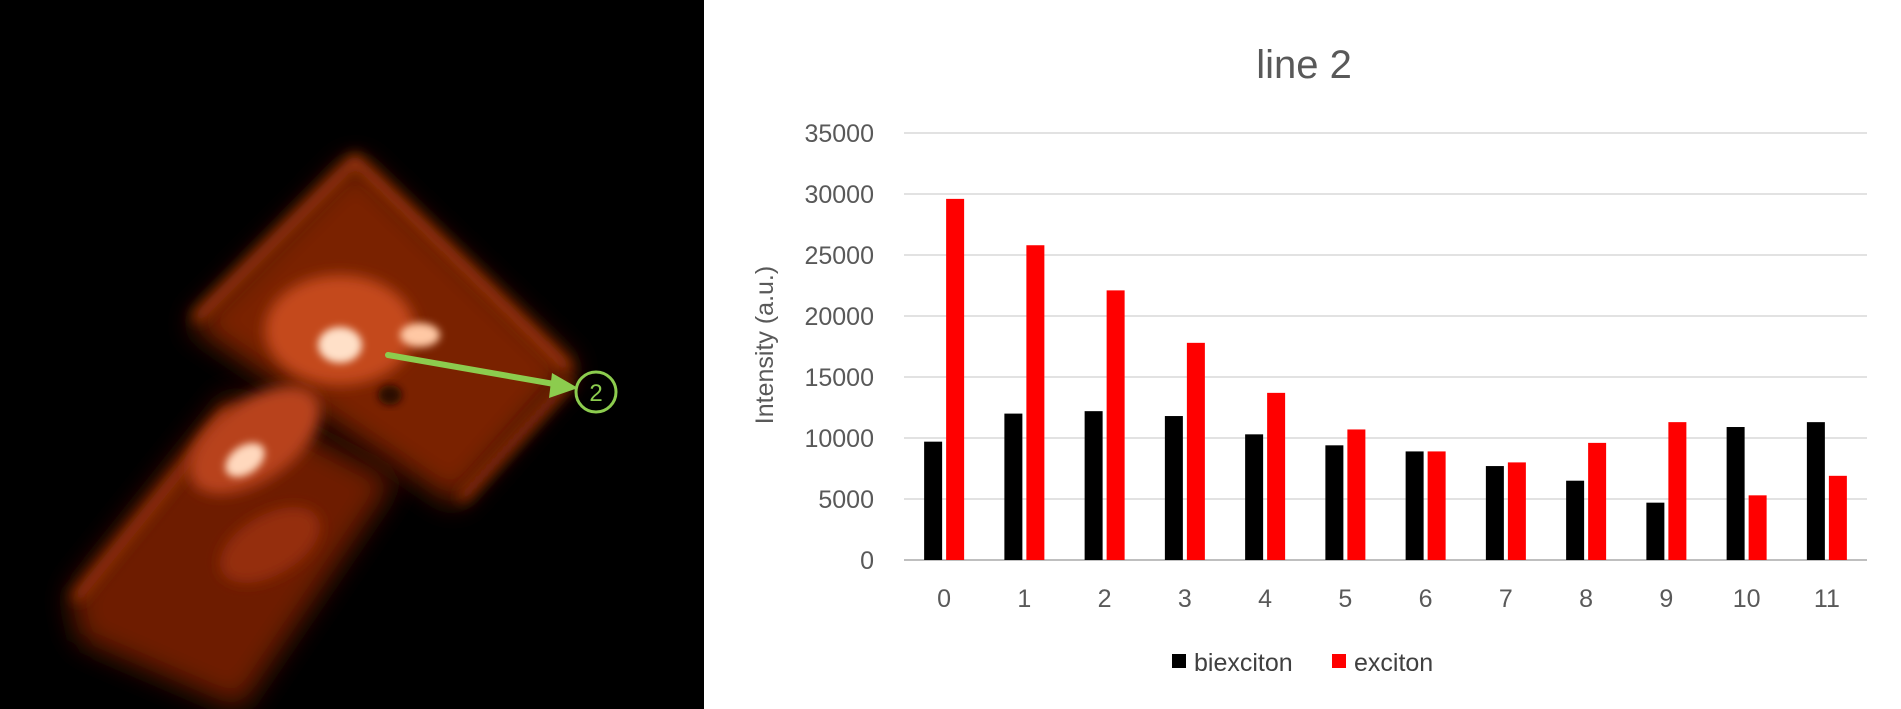 Image resolution: width=1901 pixels, height=709 pixels. What do you see at coordinates (1388, 599) in the screenshot?
I see `x-tick-labels: 0 1 2 3 4 5 6 7 8 9 10 11` at bounding box center [1388, 599].